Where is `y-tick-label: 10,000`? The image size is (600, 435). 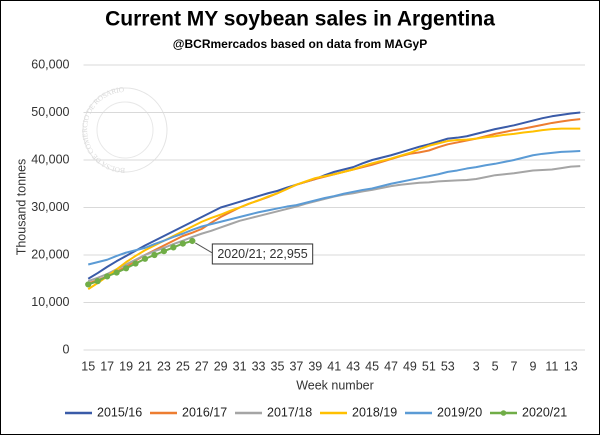
y-tick-label: 10,000 is located at coordinates (50, 302).